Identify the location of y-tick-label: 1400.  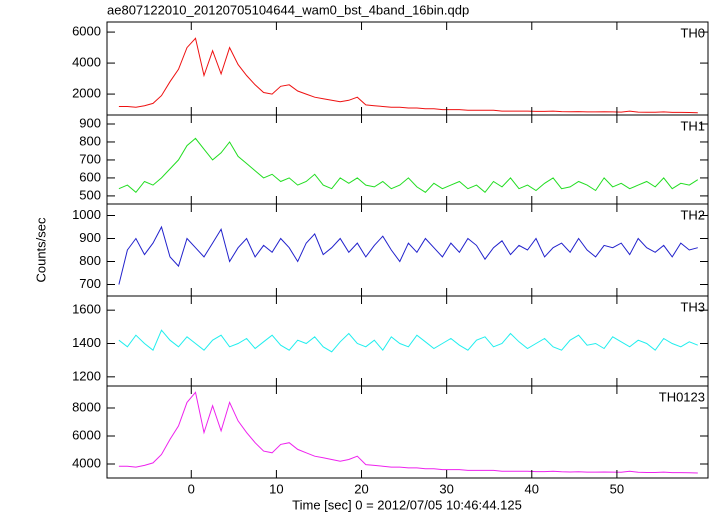
(86, 342).